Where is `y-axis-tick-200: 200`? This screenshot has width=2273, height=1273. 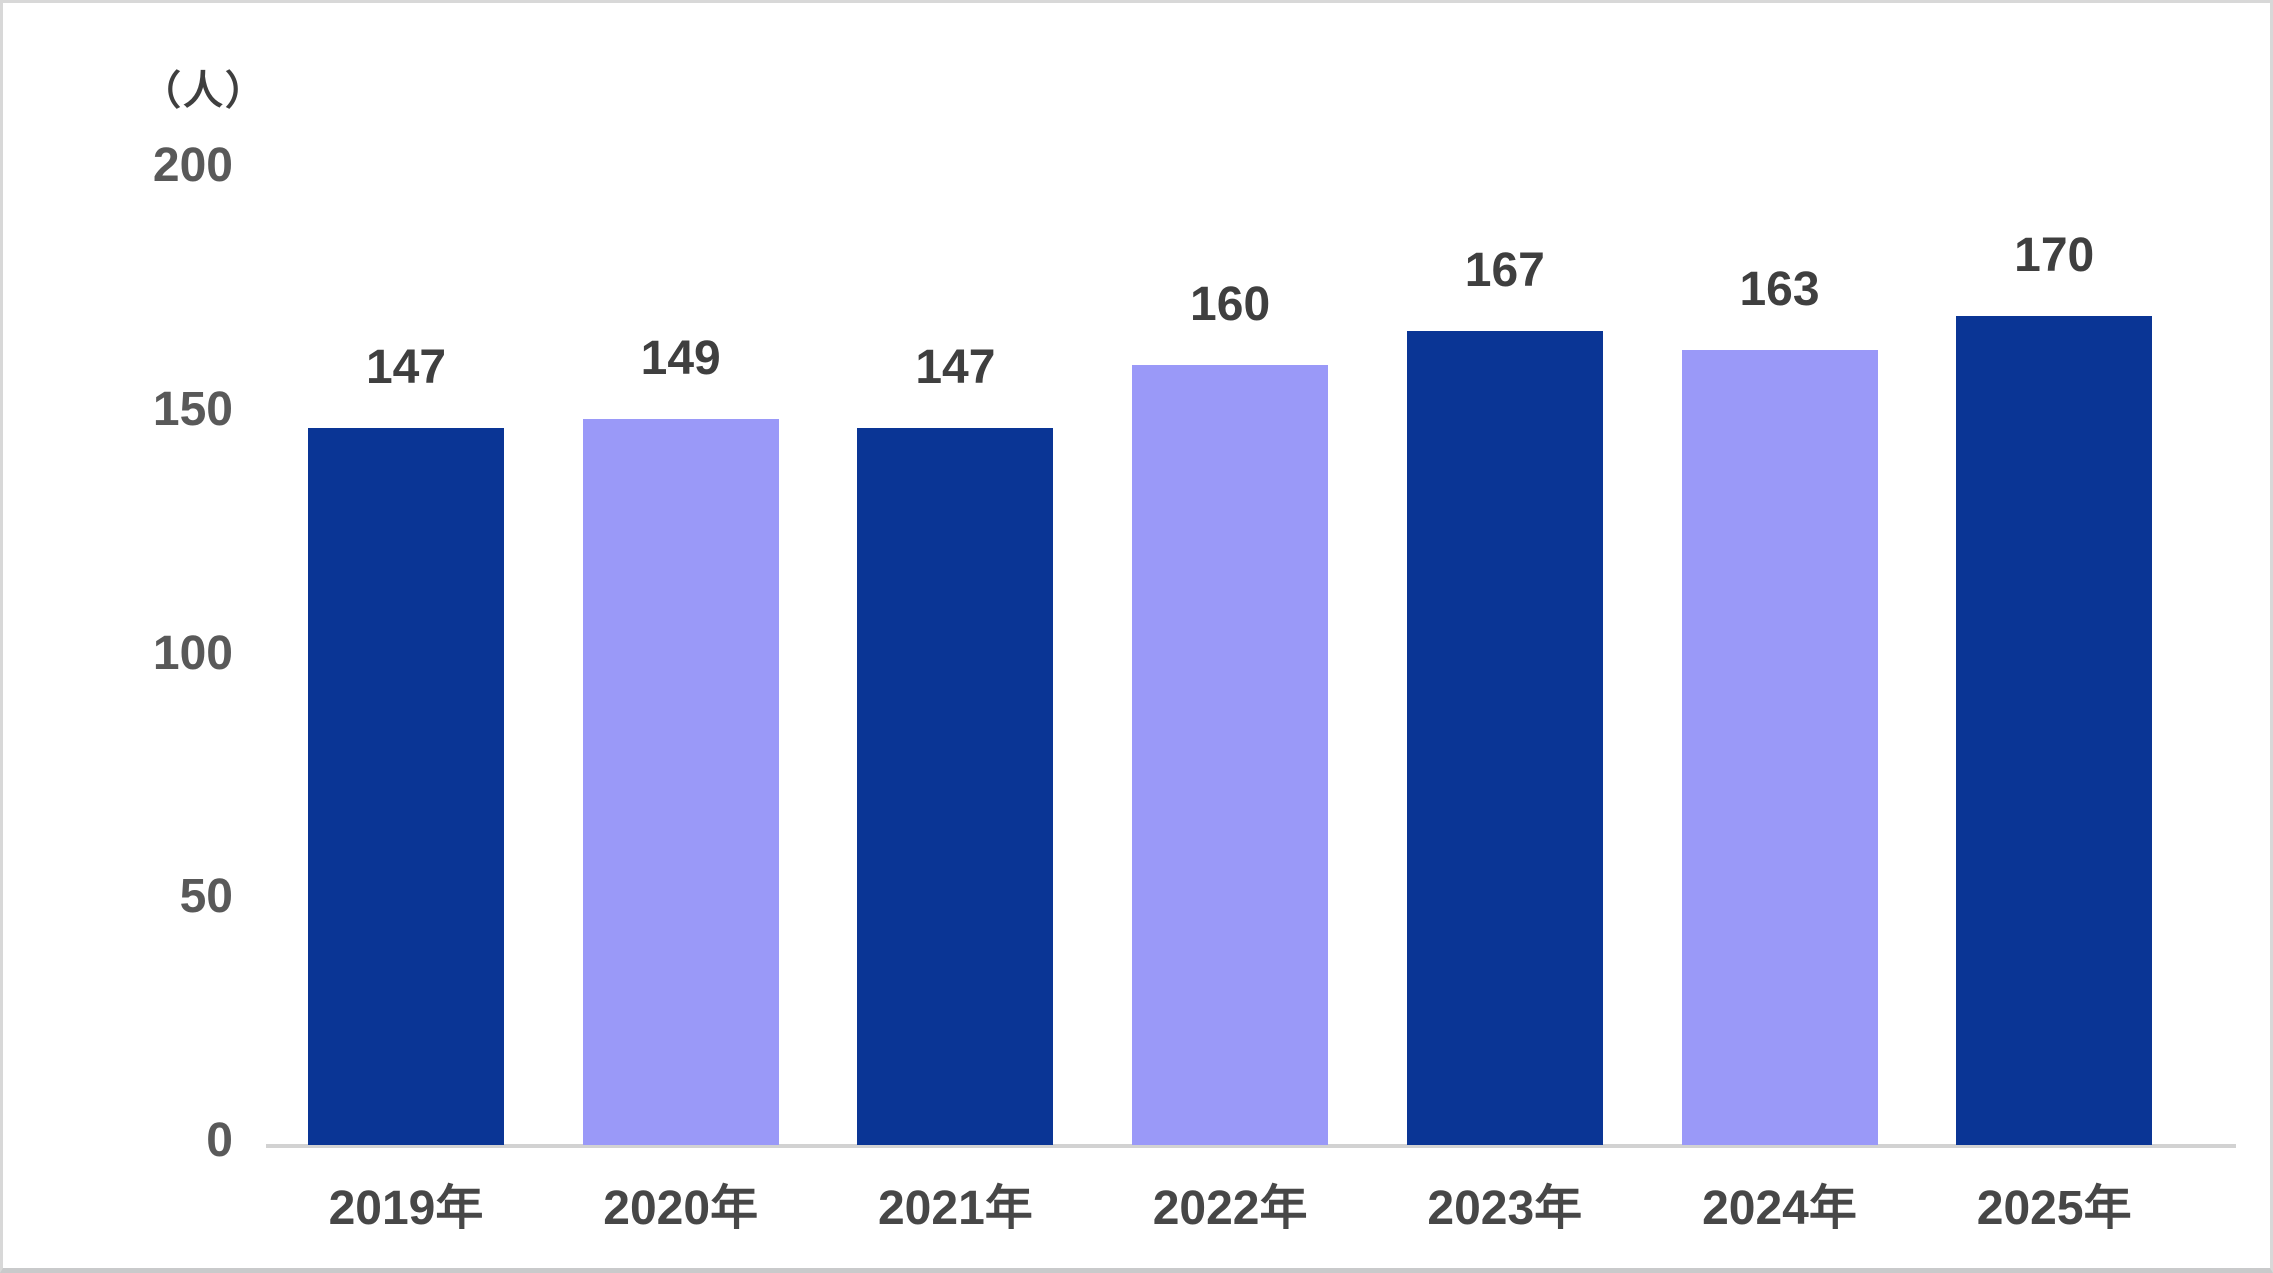 y-axis-tick-200: 200 is located at coordinates (192, 165).